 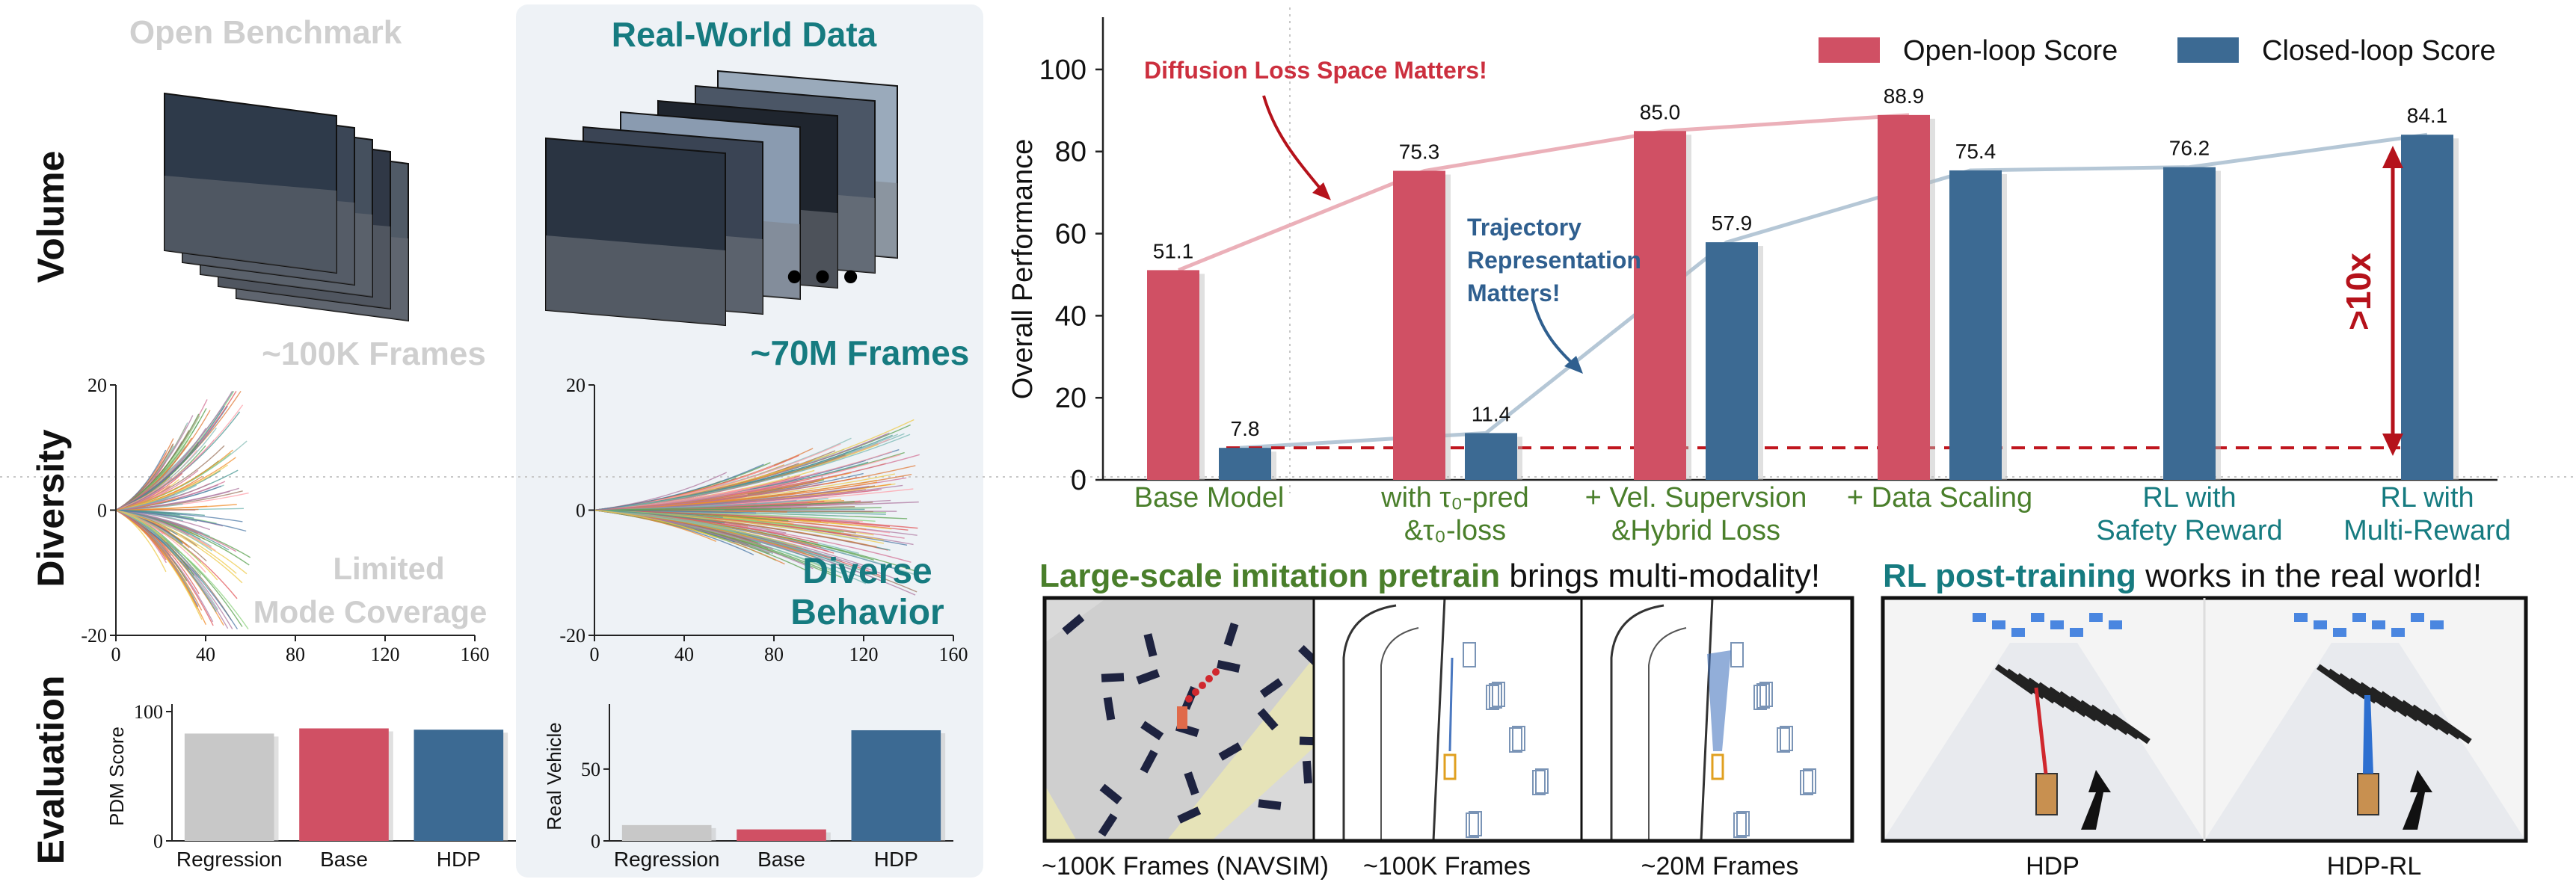 I want to click on ego-vehicle, so click(x=1182, y=717).